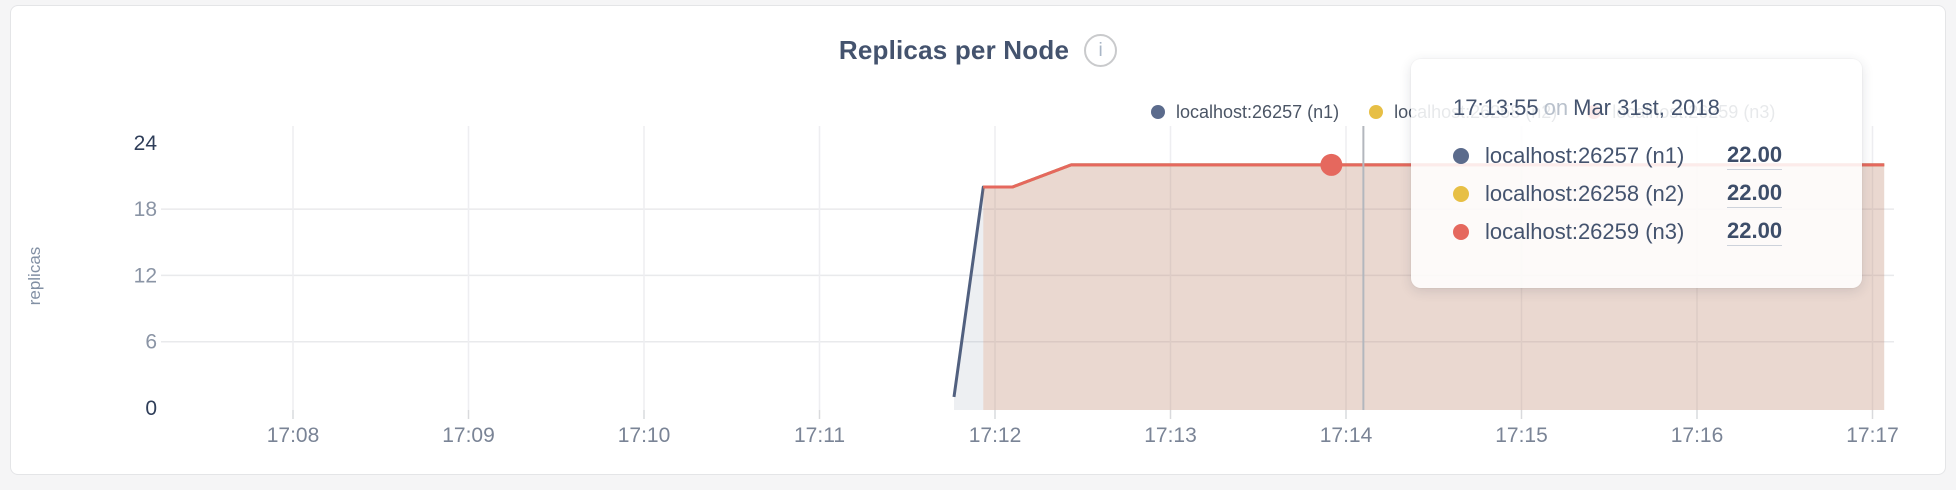 Image resolution: width=1956 pixels, height=490 pixels. Describe the element at coordinates (995, 435) in the screenshot. I see `x-tick-label: 17:12` at that location.